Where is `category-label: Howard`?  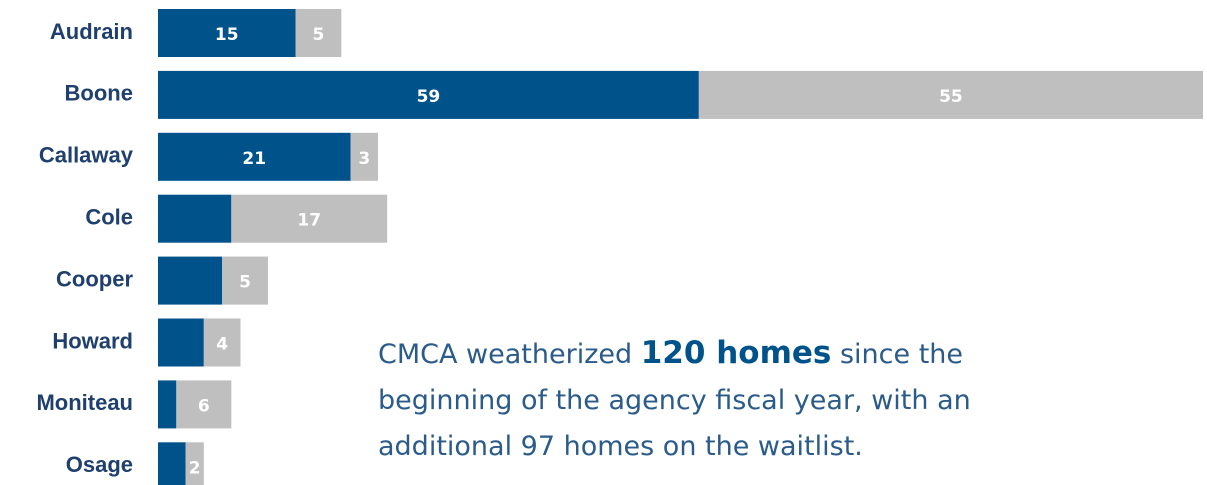 category-label: Howard is located at coordinates (92, 340).